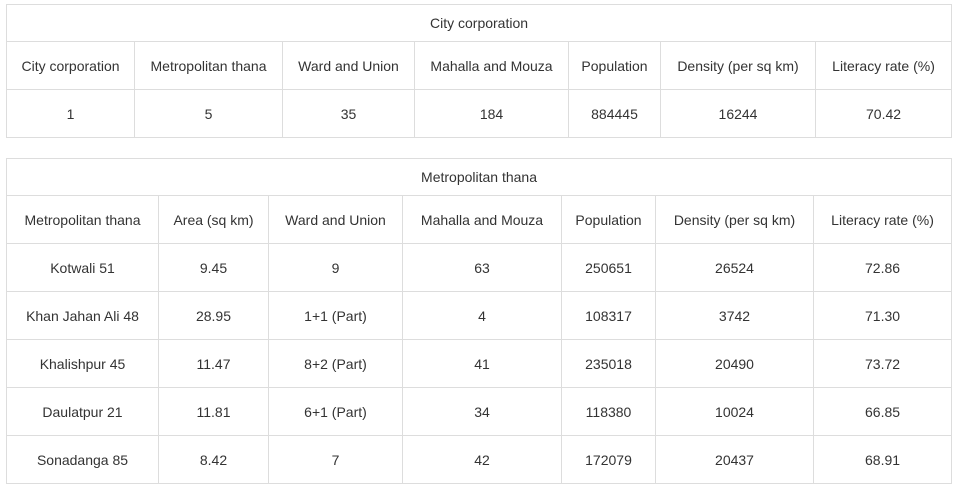 The width and height of the screenshot is (955, 484). I want to click on column-header: Area (sq km), so click(213, 219).